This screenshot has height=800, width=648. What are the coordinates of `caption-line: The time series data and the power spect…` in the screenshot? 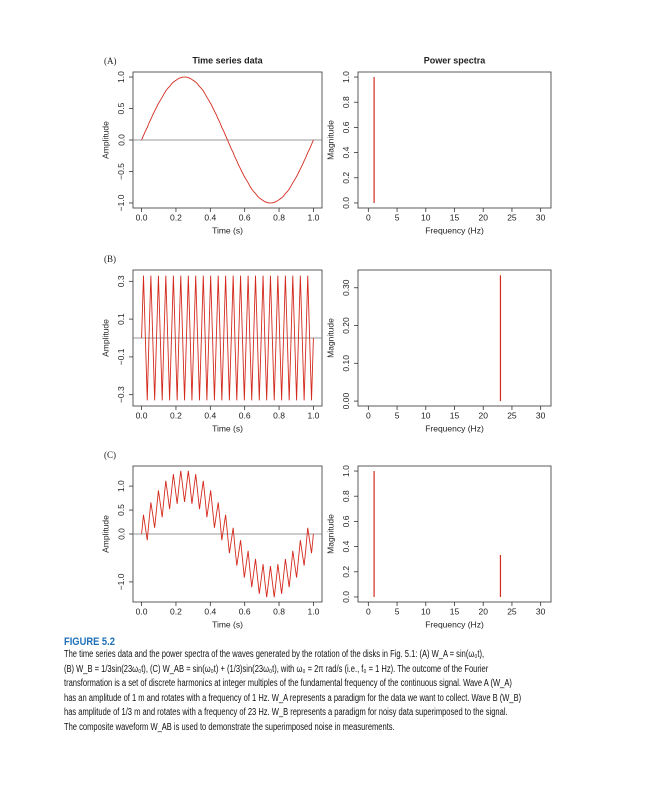 It's located at (274, 654).